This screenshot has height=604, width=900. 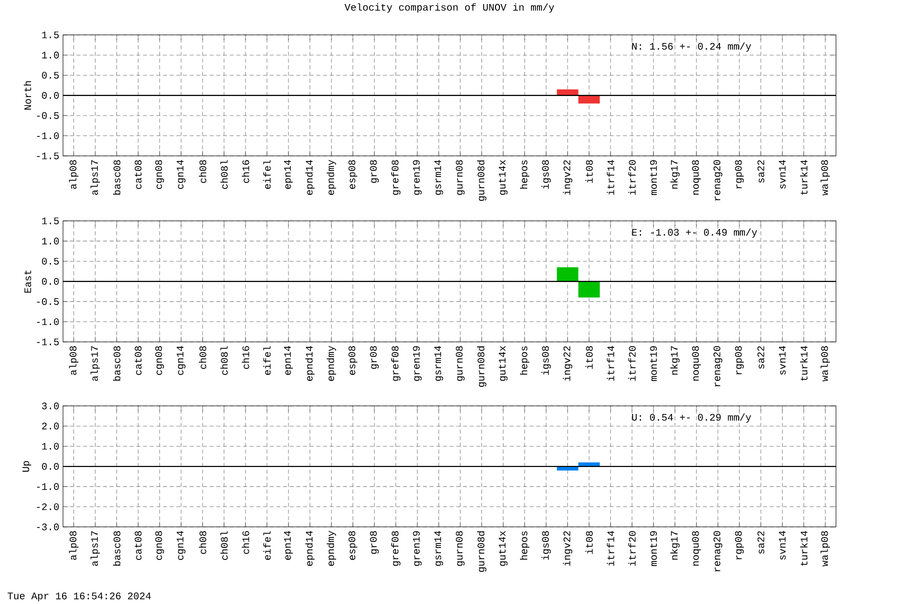 I want to click on y-tick-label: -3.0, so click(x=48, y=527).